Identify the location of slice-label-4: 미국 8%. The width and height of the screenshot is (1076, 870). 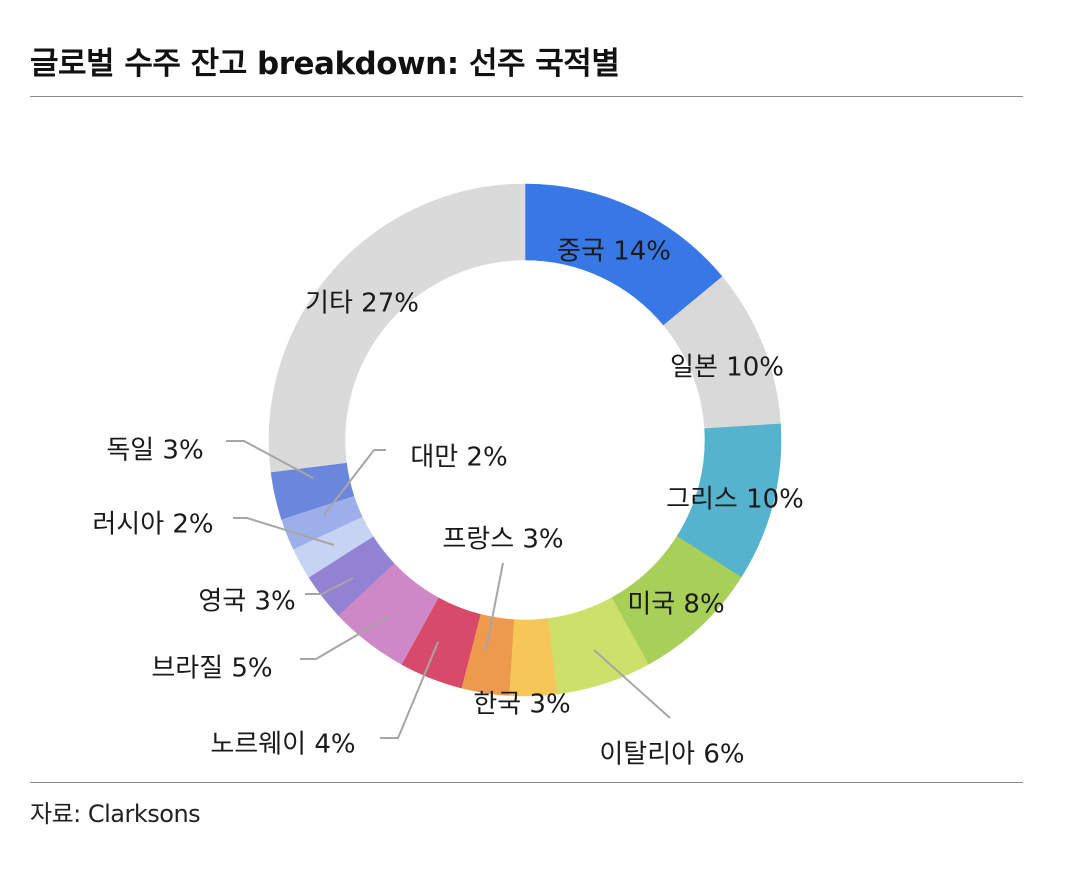
(675, 605).